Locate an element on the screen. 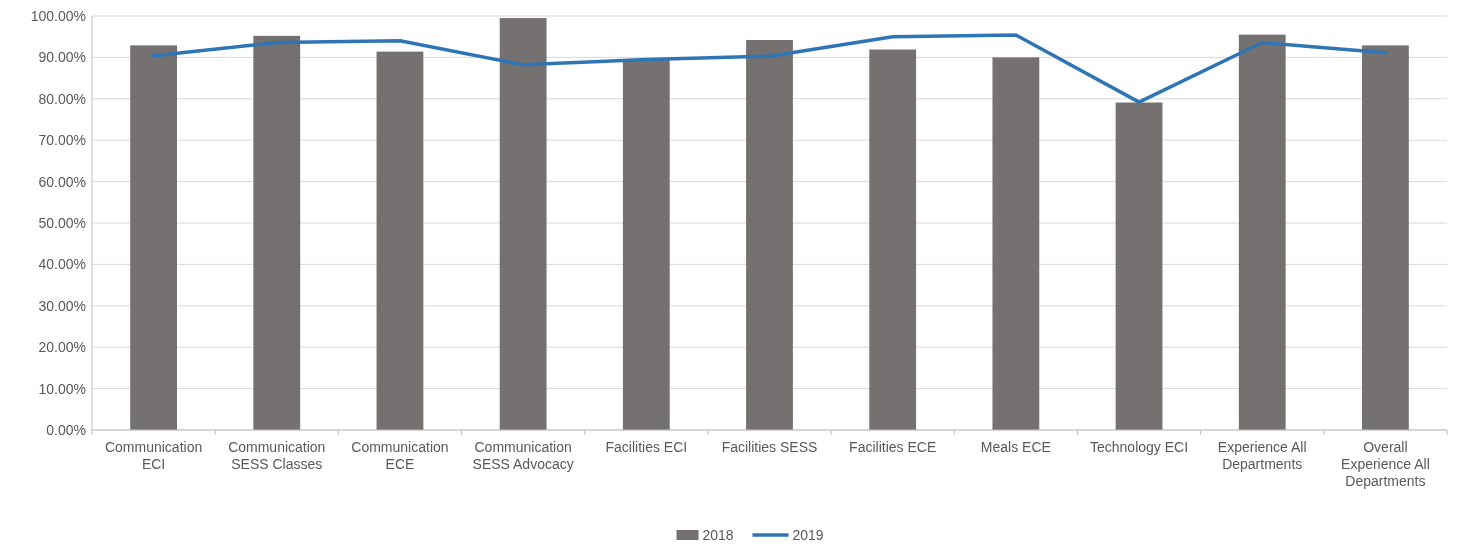  y-tick-label: 30.00% is located at coordinates (62, 305).